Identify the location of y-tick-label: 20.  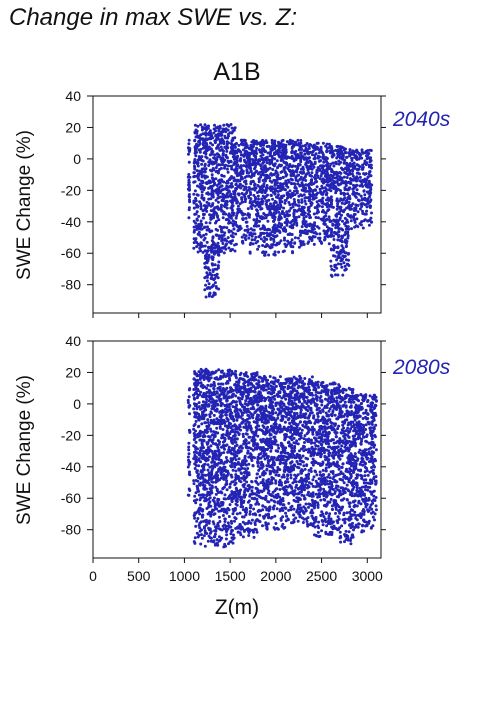
(73, 372).